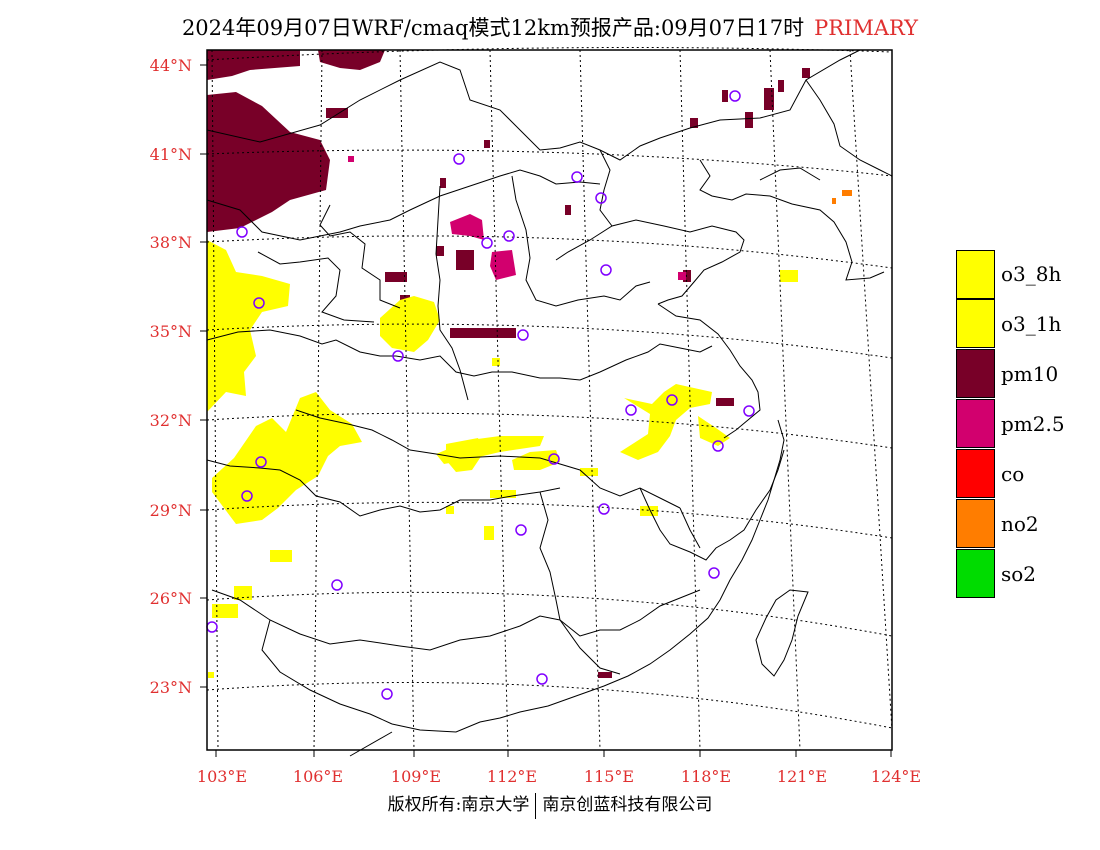 This screenshot has height=850, width=1100. Describe the element at coordinates (171, 598) in the screenshot. I see `lat-label-26: 26°N` at that location.